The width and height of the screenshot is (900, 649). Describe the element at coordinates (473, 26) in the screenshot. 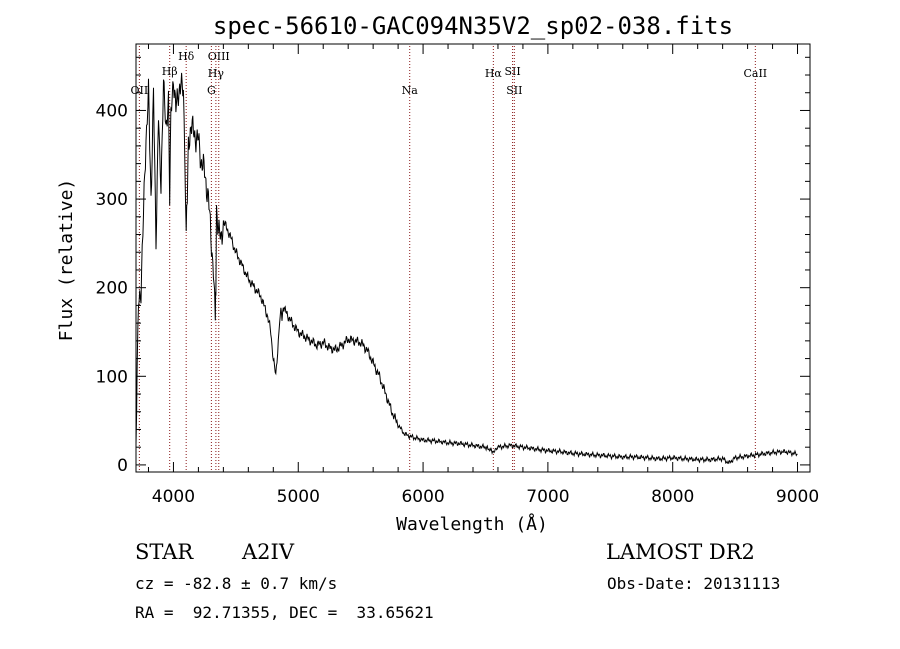

I see `chart-title: spec-56610-GAC094N35V2_sp02-038.fits` at that location.